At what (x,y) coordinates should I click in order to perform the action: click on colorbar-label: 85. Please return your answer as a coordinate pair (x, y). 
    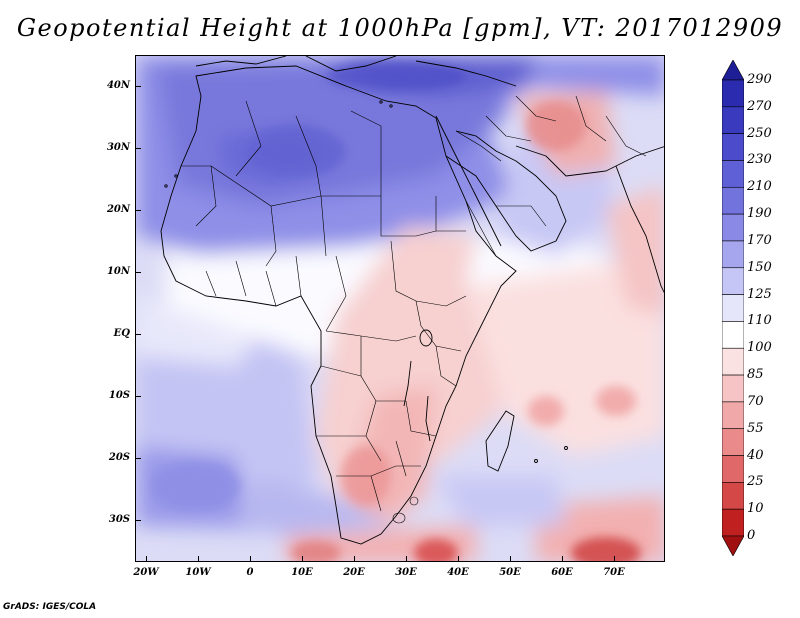
    Looking at the image, I should click on (755, 375).